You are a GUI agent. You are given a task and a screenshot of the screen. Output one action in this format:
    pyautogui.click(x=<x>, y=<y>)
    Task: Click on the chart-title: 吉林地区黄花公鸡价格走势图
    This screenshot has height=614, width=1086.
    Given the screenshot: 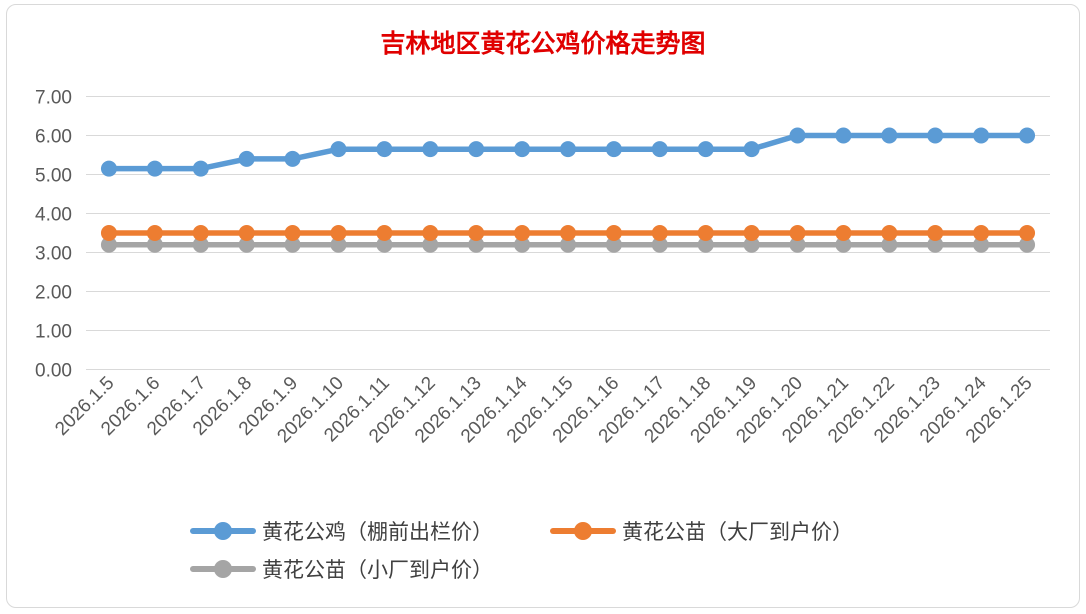 What is the action you would take?
    pyautogui.click(x=543, y=43)
    